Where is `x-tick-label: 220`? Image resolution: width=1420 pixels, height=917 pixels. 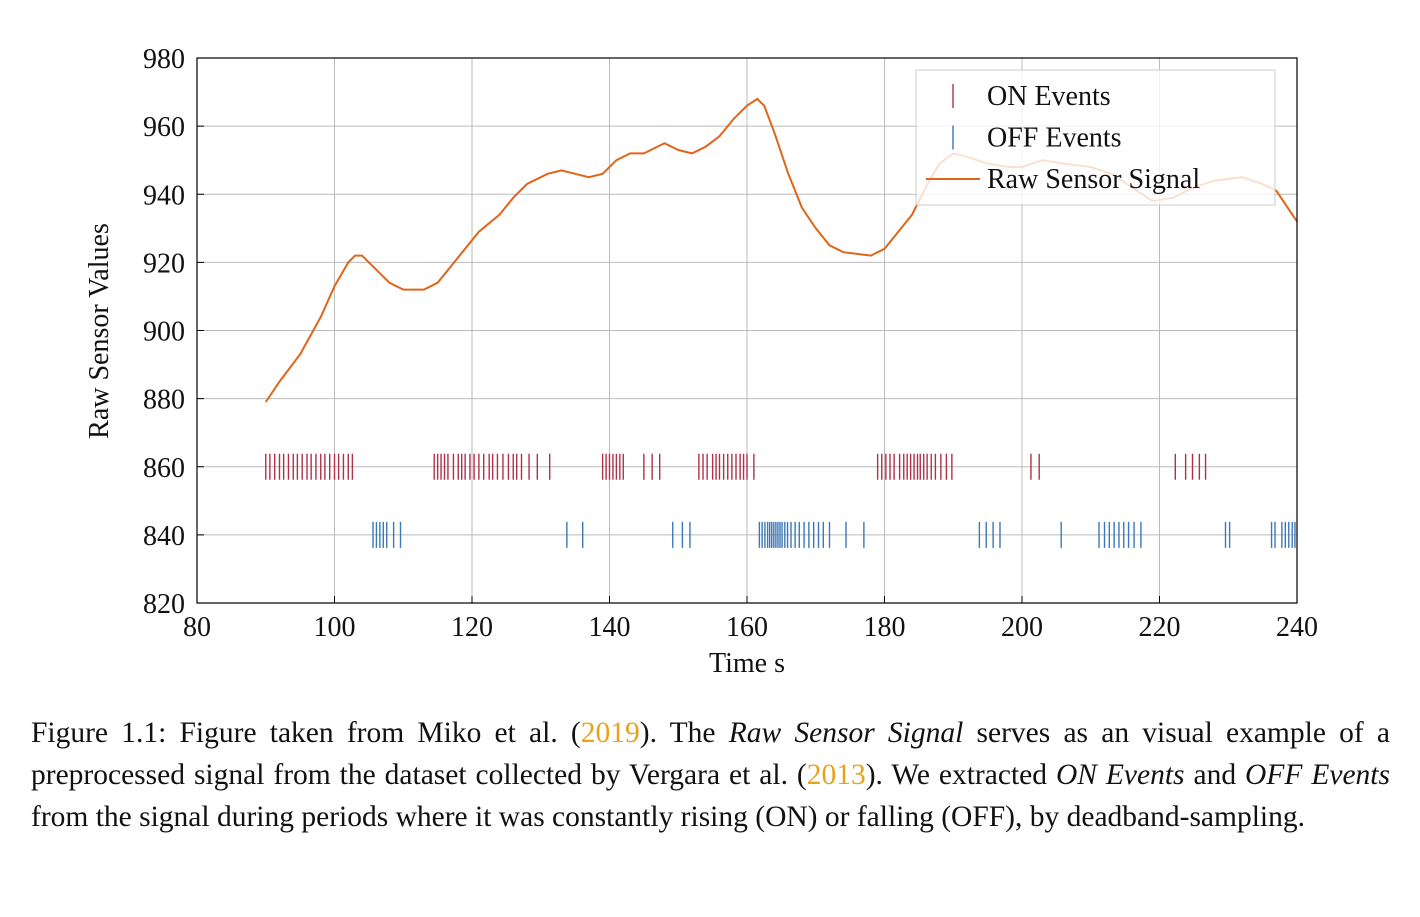
x-tick-label: 220 is located at coordinates (1160, 627).